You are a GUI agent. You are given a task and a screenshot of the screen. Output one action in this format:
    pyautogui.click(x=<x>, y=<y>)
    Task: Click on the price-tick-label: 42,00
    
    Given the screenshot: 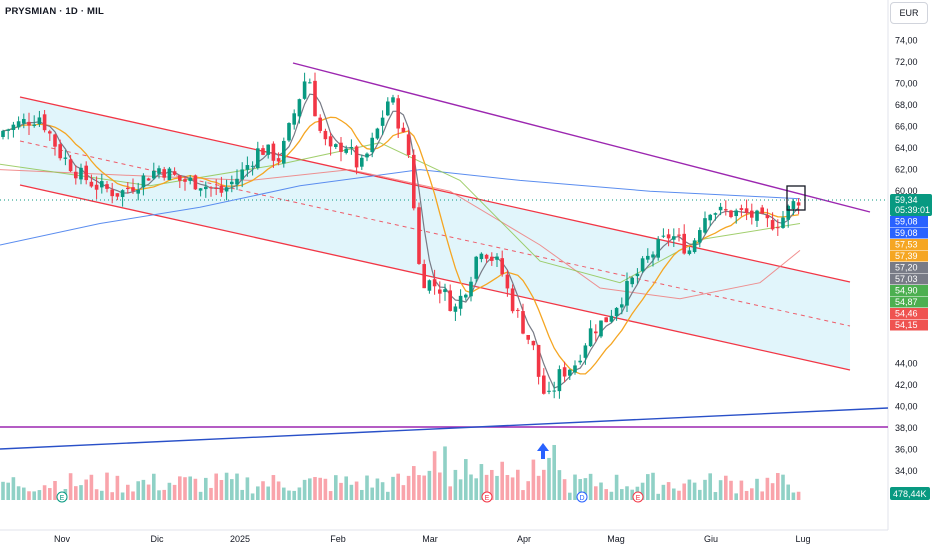 What is the action you would take?
    pyautogui.click(x=906, y=385)
    